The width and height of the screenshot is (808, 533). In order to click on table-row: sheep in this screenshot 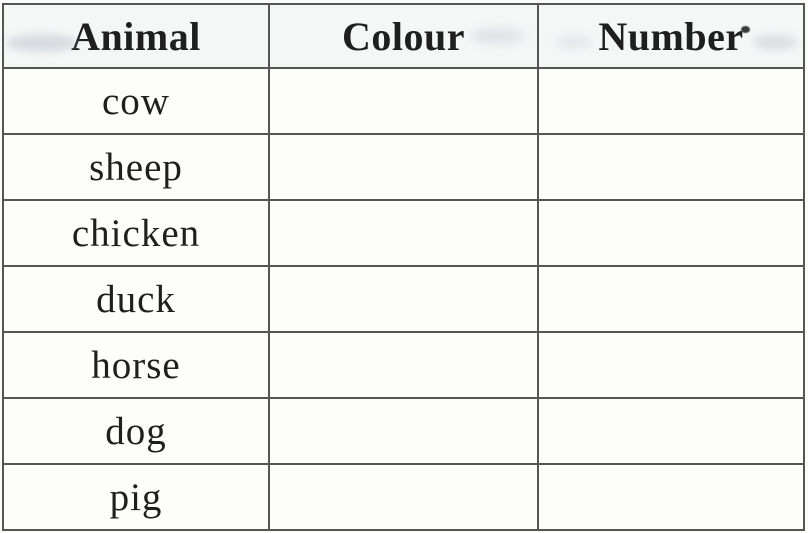, I will do `click(403, 167)`.